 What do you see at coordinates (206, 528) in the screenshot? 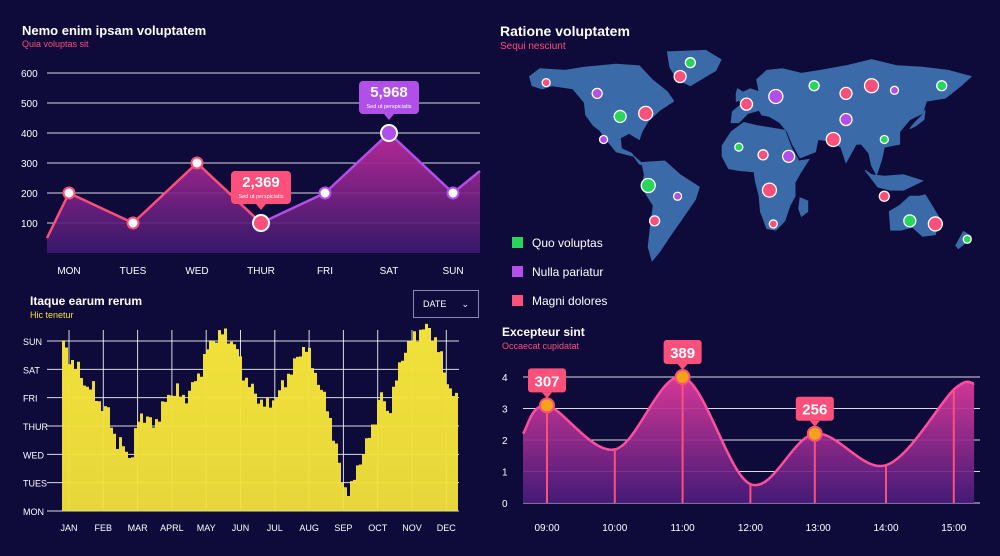
I see `x-tick-label: MAY` at bounding box center [206, 528].